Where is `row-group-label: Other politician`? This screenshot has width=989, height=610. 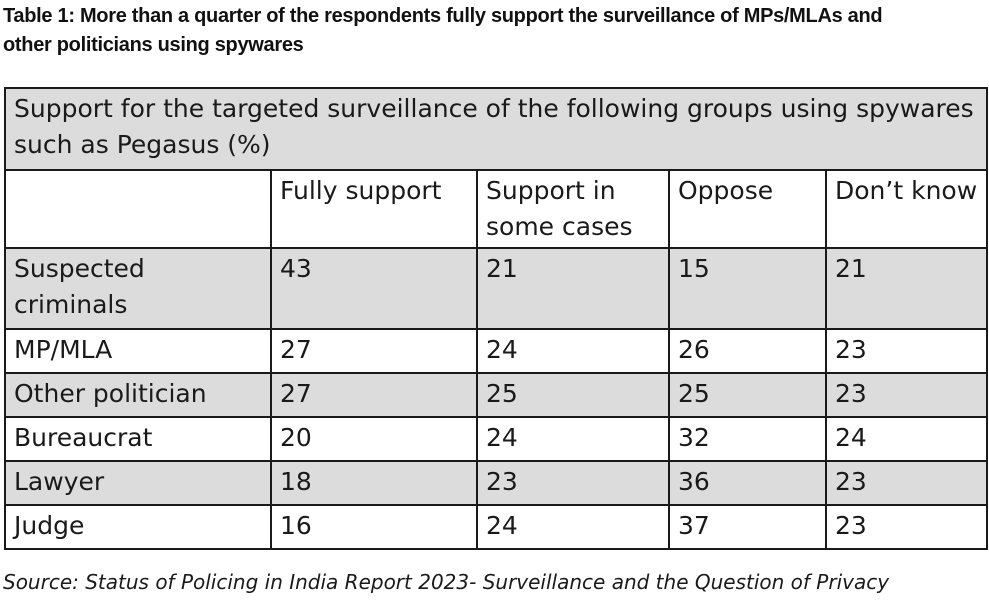 row-group-label: Other politician is located at coordinates (138, 395).